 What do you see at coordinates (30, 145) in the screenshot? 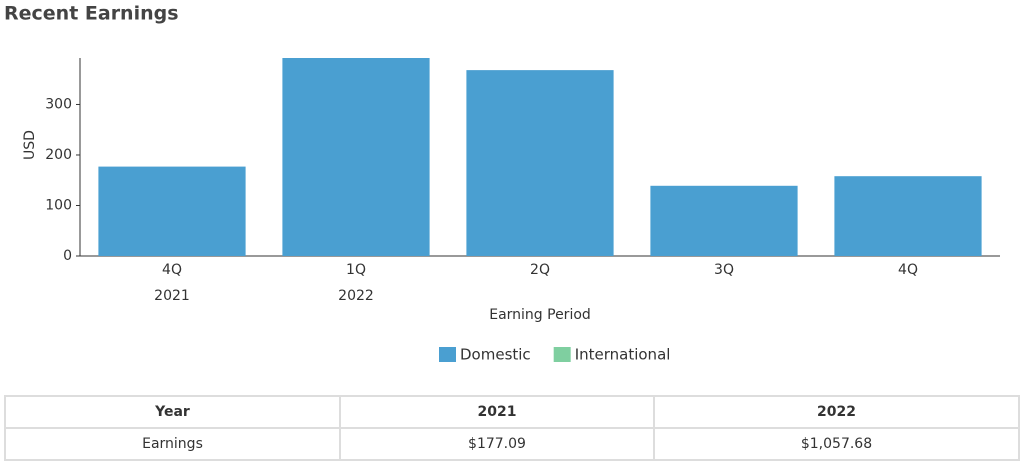
I see `y-axis-title: USD` at bounding box center [30, 145].